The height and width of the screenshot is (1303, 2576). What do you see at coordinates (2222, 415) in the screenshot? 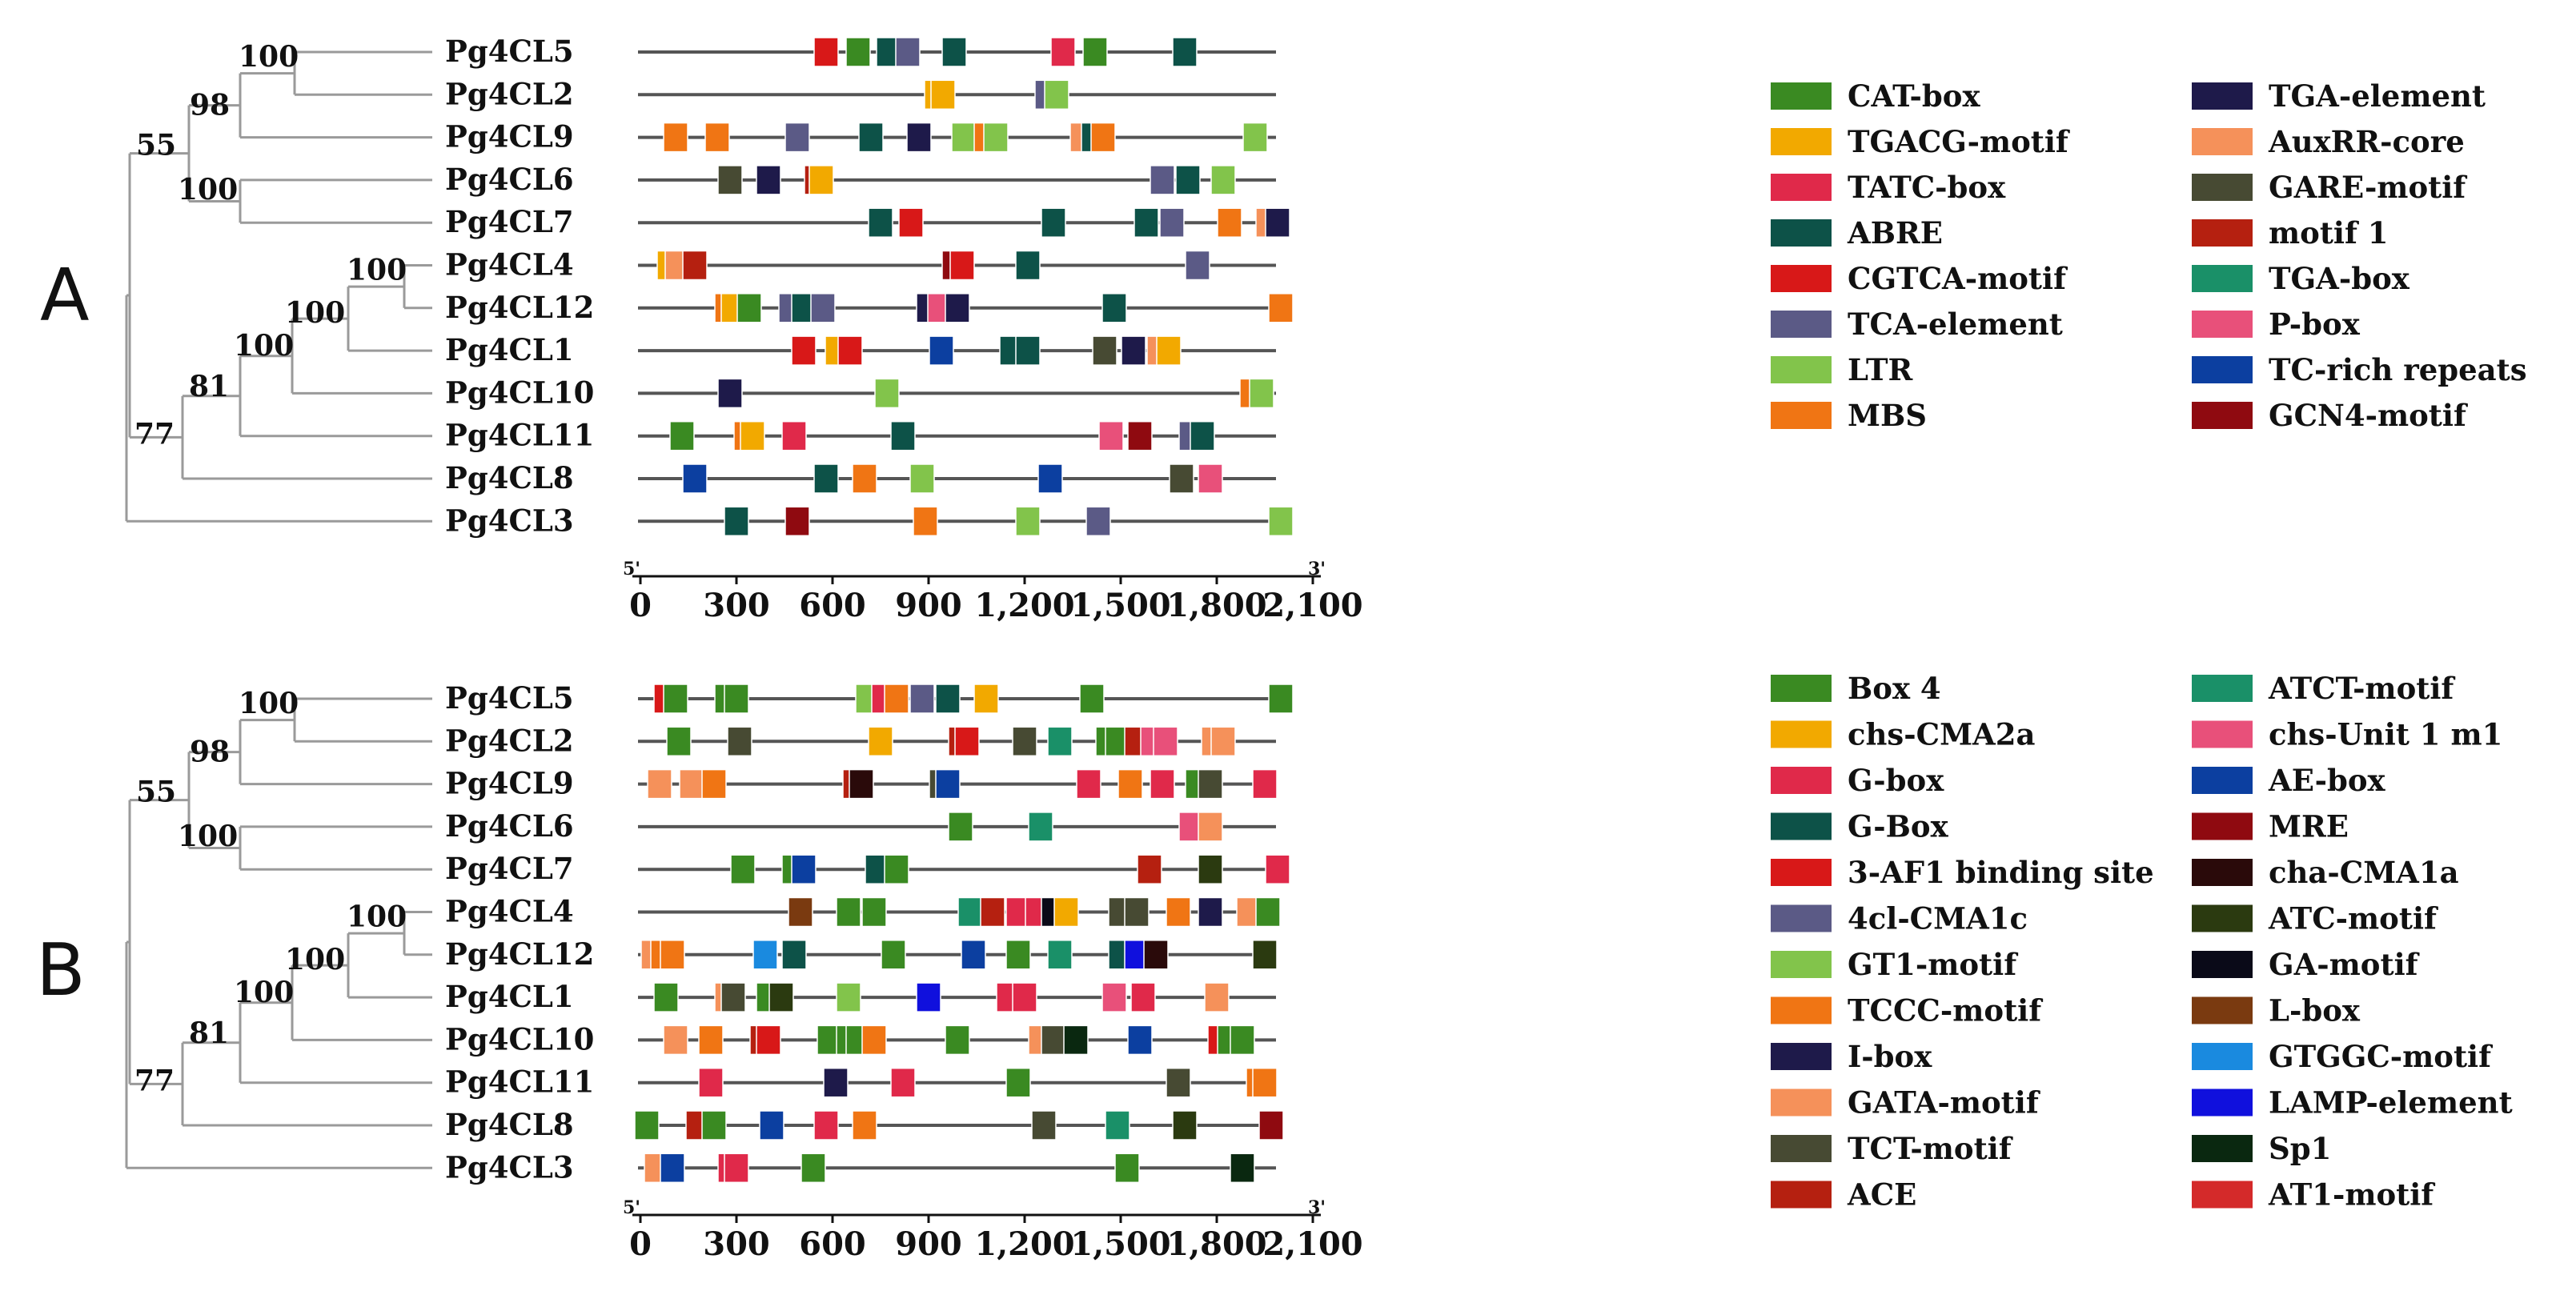
I see `legend-swatch-gcn4-motif` at bounding box center [2222, 415].